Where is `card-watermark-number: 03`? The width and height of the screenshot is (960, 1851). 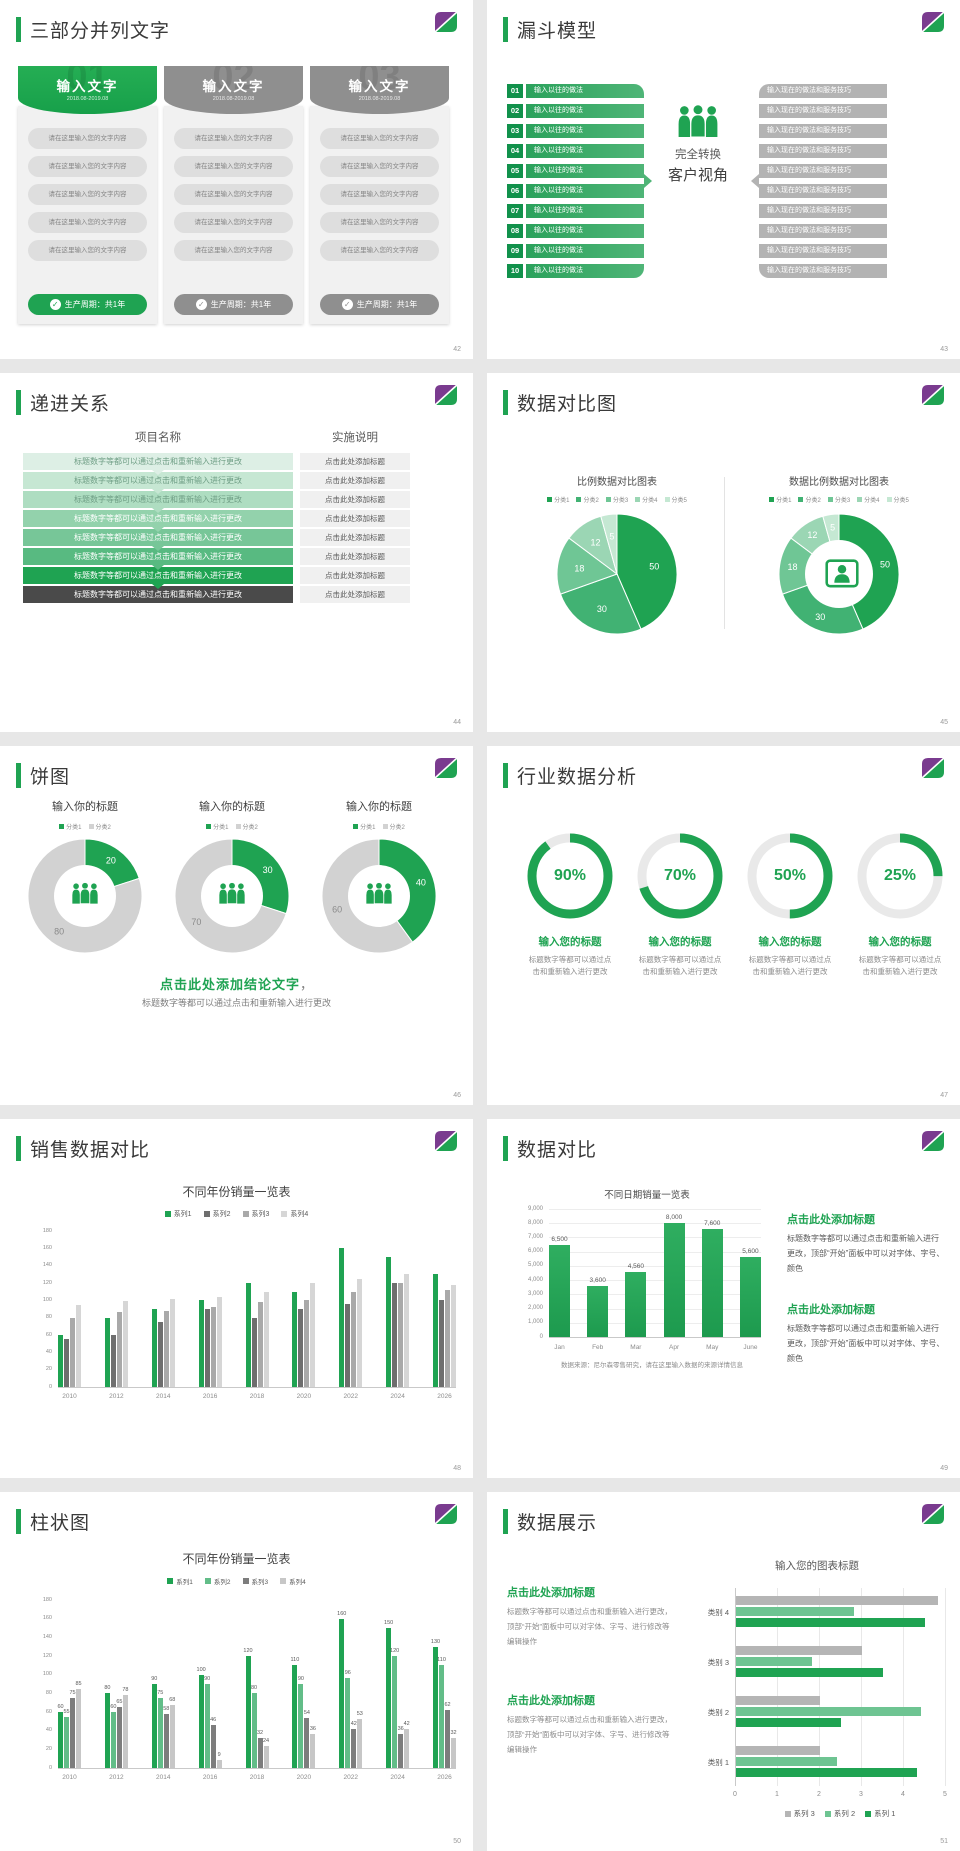
card-watermark-number: 03 is located at coordinates (379, 82).